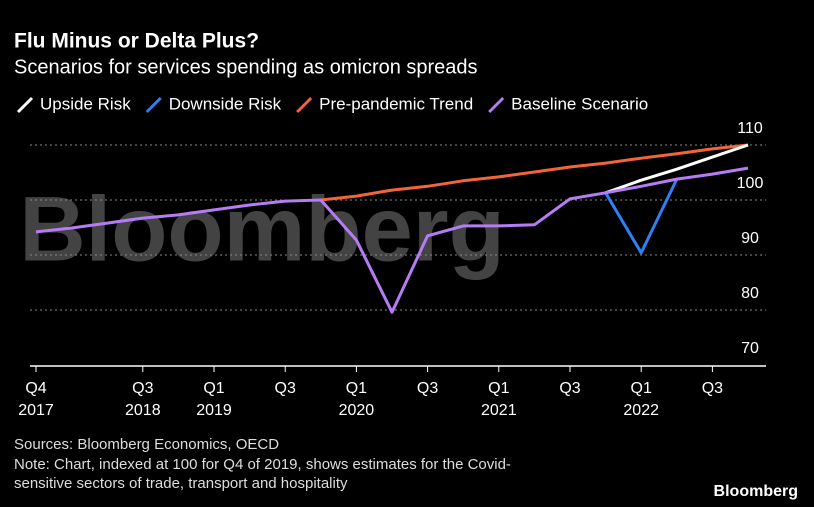  What do you see at coordinates (750, 293) in the screenshot?
I see `y-tick-label: 80` at bounding box center [750, 293].